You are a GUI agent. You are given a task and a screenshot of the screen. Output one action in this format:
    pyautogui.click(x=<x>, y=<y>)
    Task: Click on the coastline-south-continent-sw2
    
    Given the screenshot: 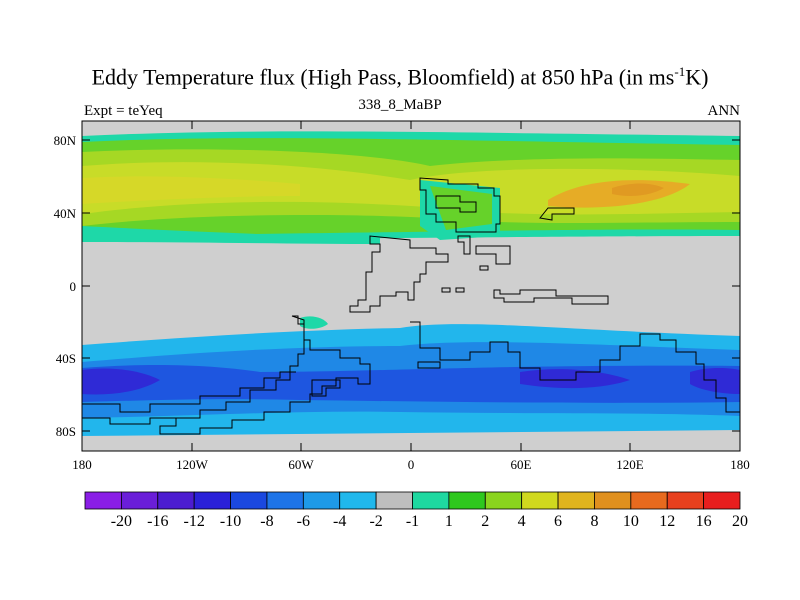 What is the action you would take?
    pyautogui.click(x=131, y=421)
    